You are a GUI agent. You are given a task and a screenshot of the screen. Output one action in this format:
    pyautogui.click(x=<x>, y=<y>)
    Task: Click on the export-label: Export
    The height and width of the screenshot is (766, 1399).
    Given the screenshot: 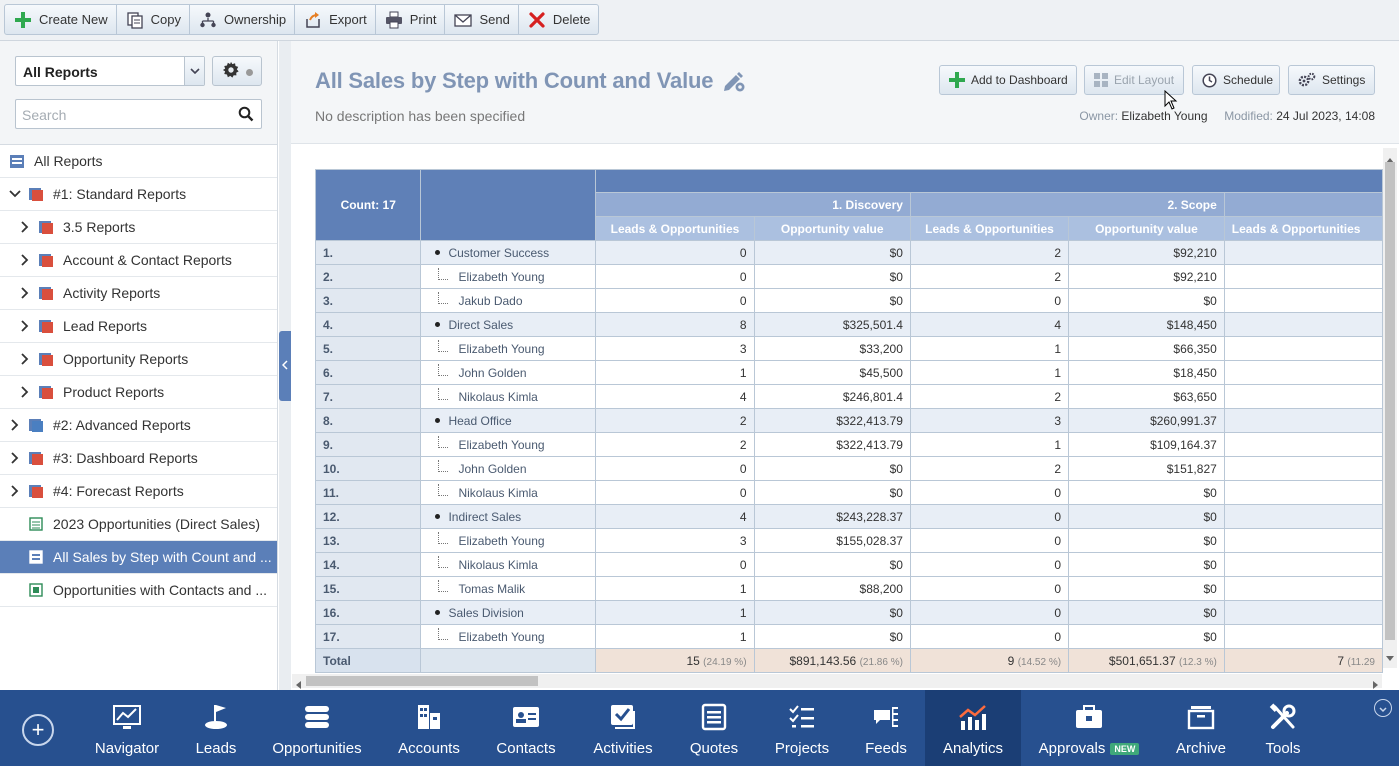 What is the action you would take?
    pyautogui.click(x=348, y=19)
    